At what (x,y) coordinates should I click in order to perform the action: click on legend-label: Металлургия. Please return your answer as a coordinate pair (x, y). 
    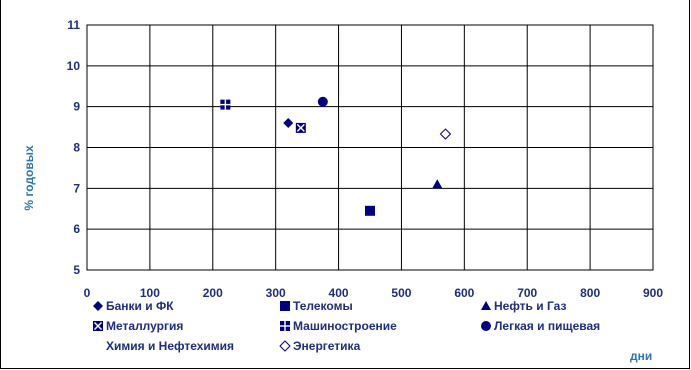
    Looking at the image, I should click on (144, 326).